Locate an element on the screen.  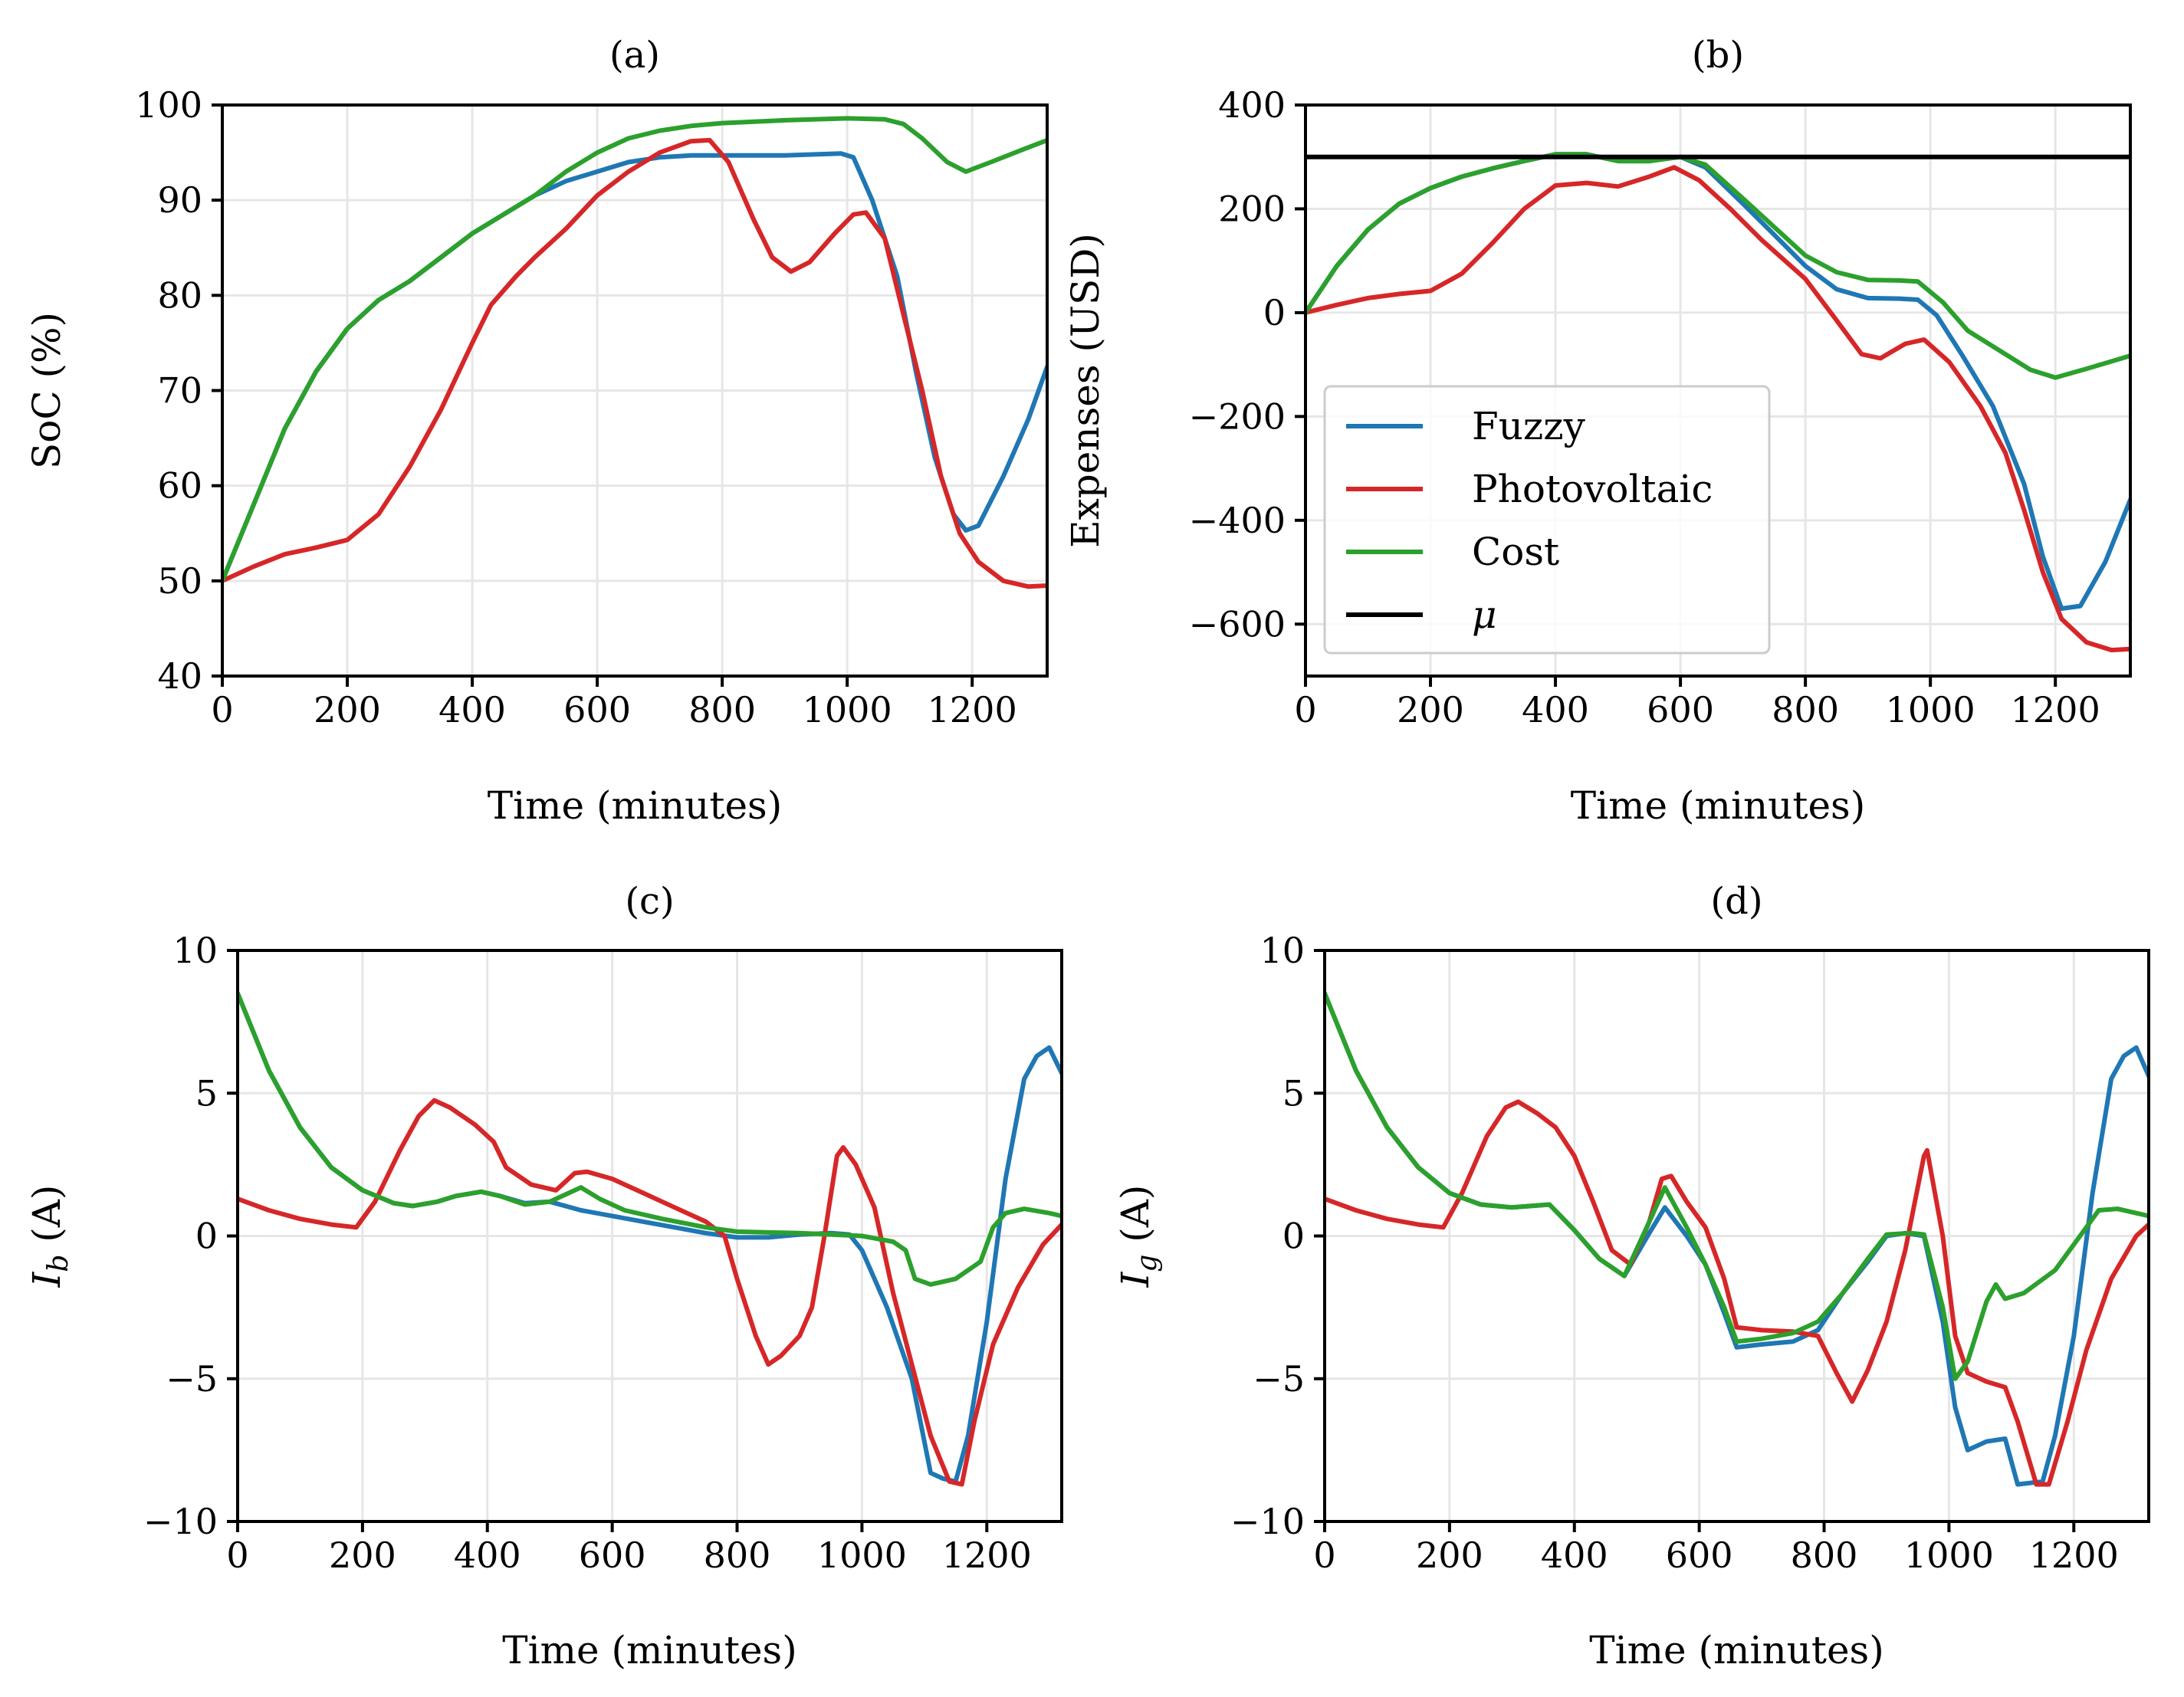
y-tick-label: 200 is located at coordinates (1252, 209).